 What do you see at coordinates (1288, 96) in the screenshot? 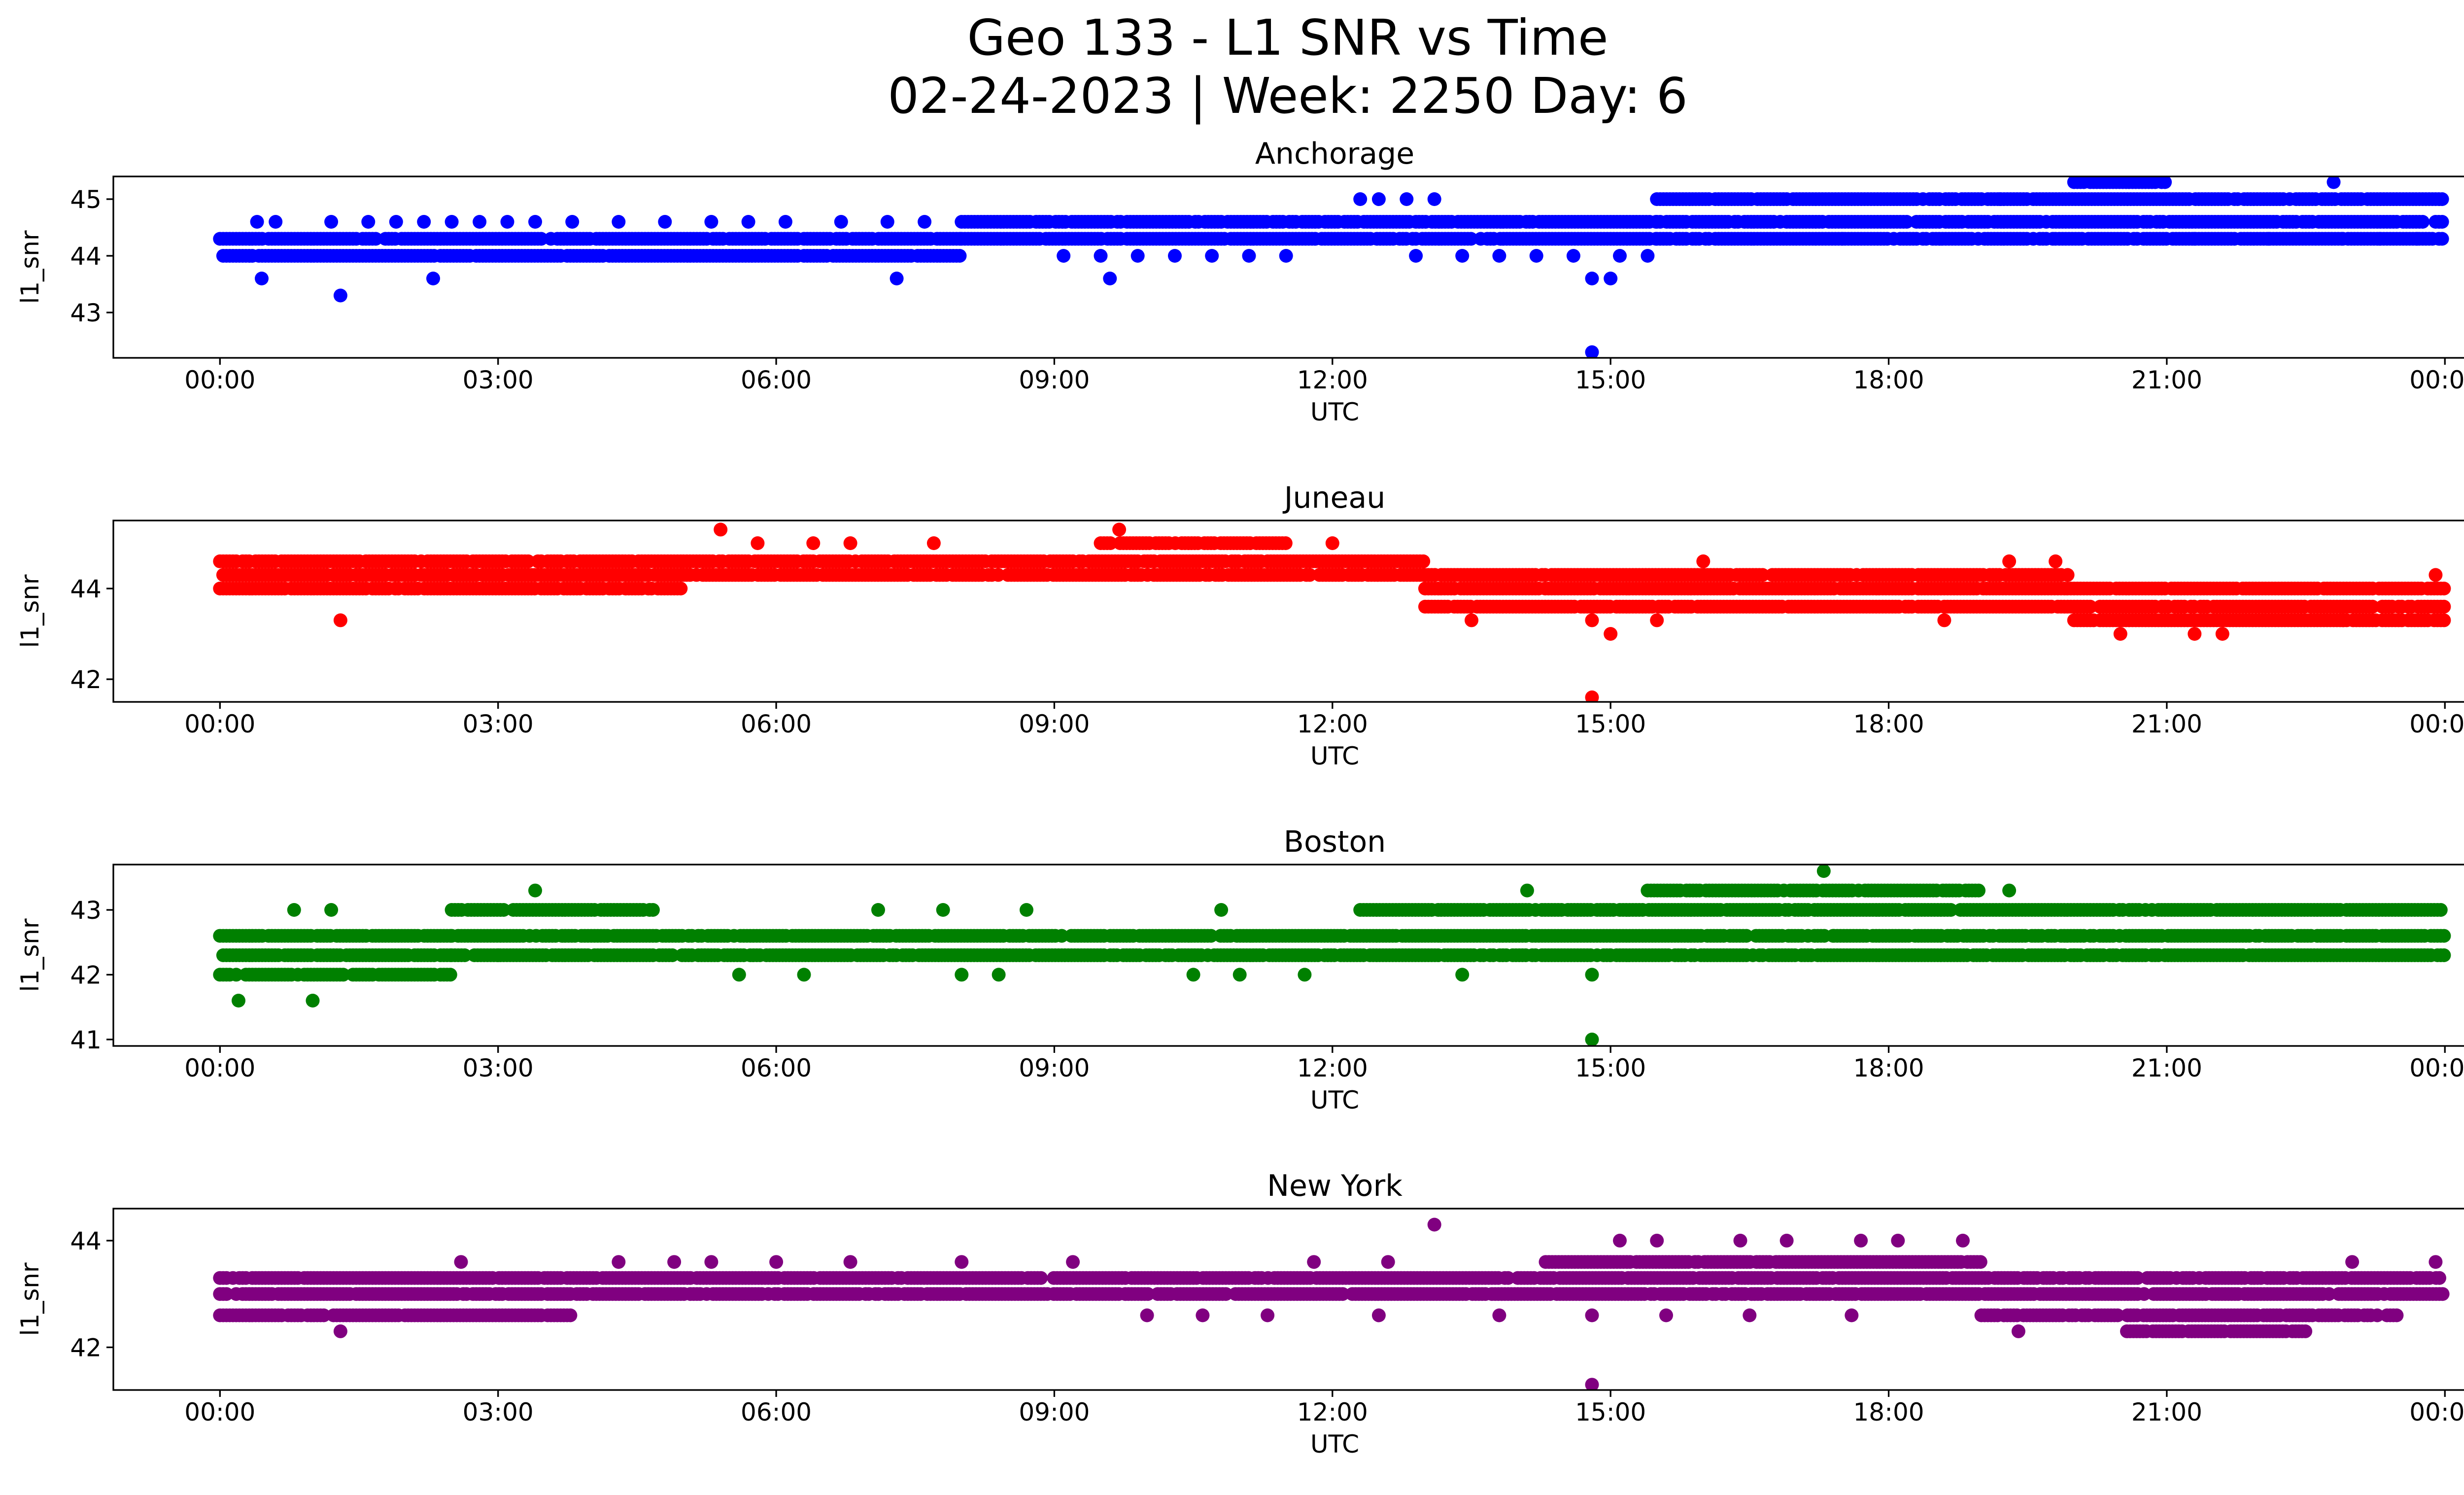
I see `figure-title-line2: 02-24-2023 | Week: 2250 Day: 6` at bounding box center [1288, 96].